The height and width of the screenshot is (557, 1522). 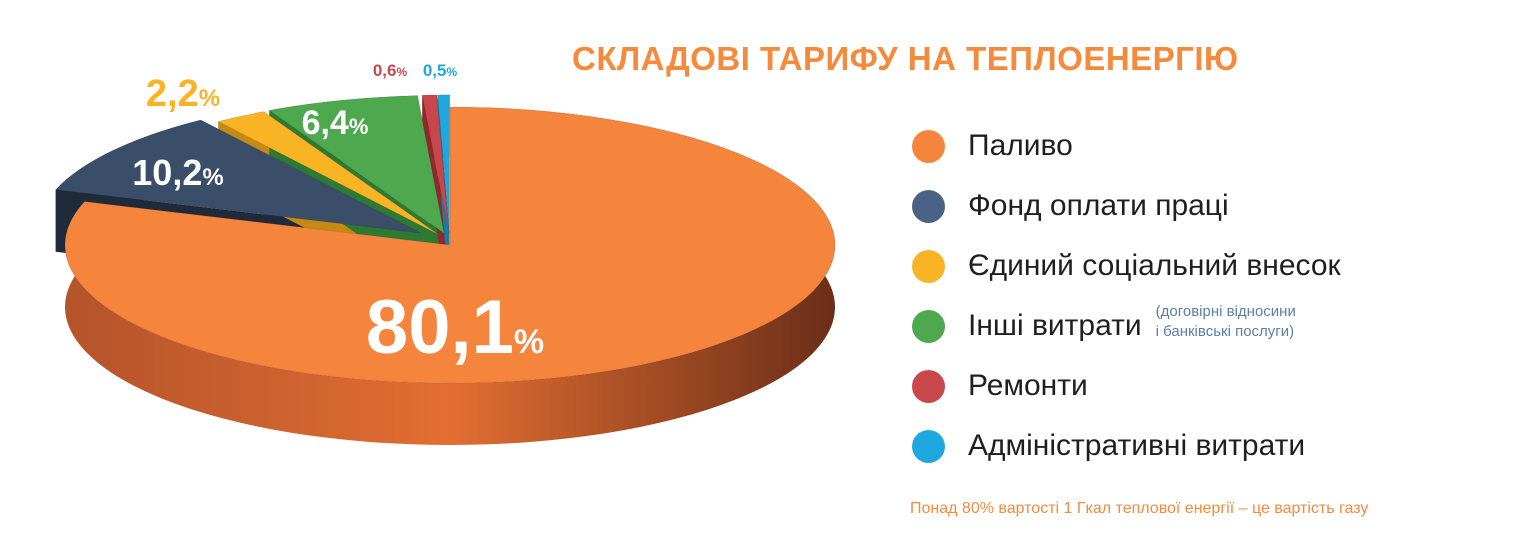 I want to click on legend-label: Інші витрати, so click(x=1055, y=325).